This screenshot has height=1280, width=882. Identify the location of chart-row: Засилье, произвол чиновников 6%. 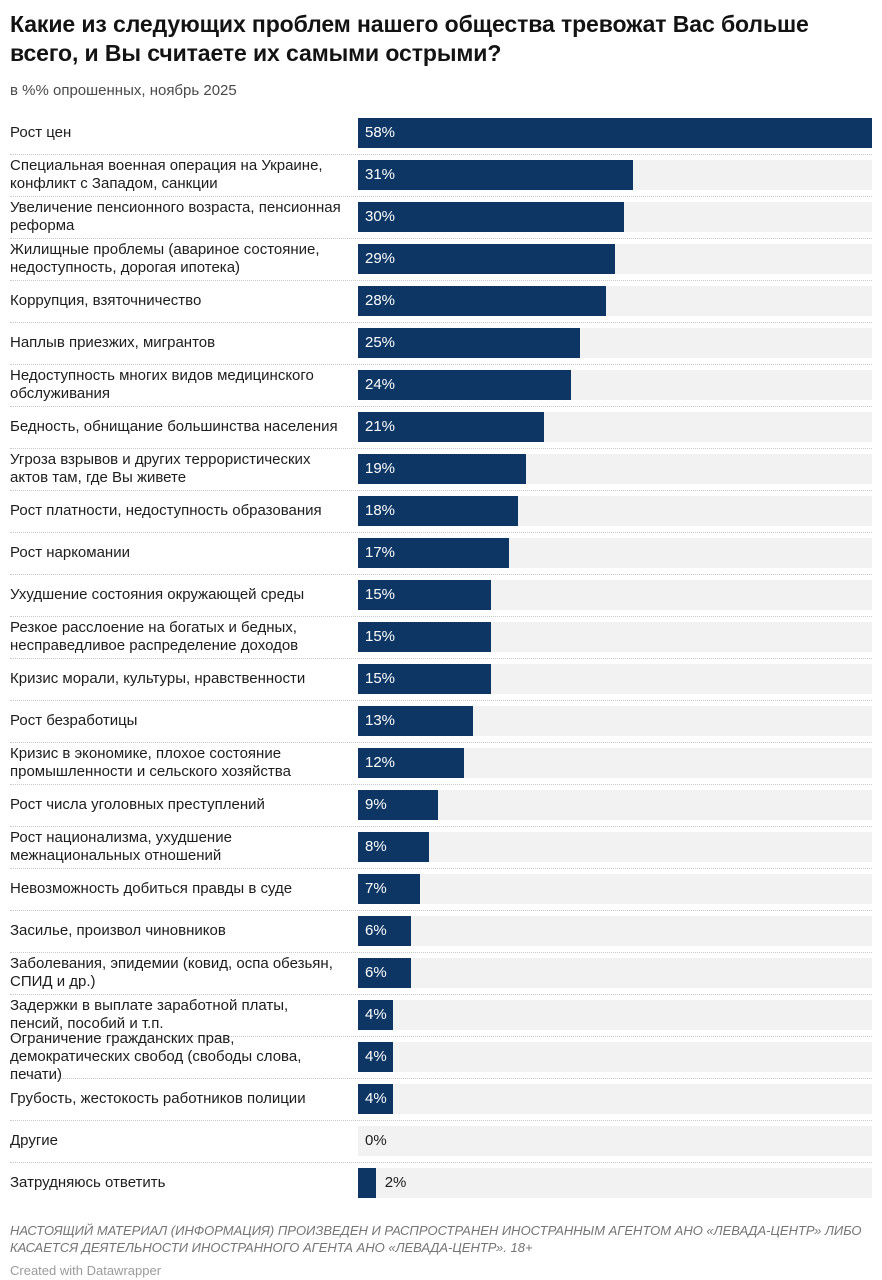
(441, 930).